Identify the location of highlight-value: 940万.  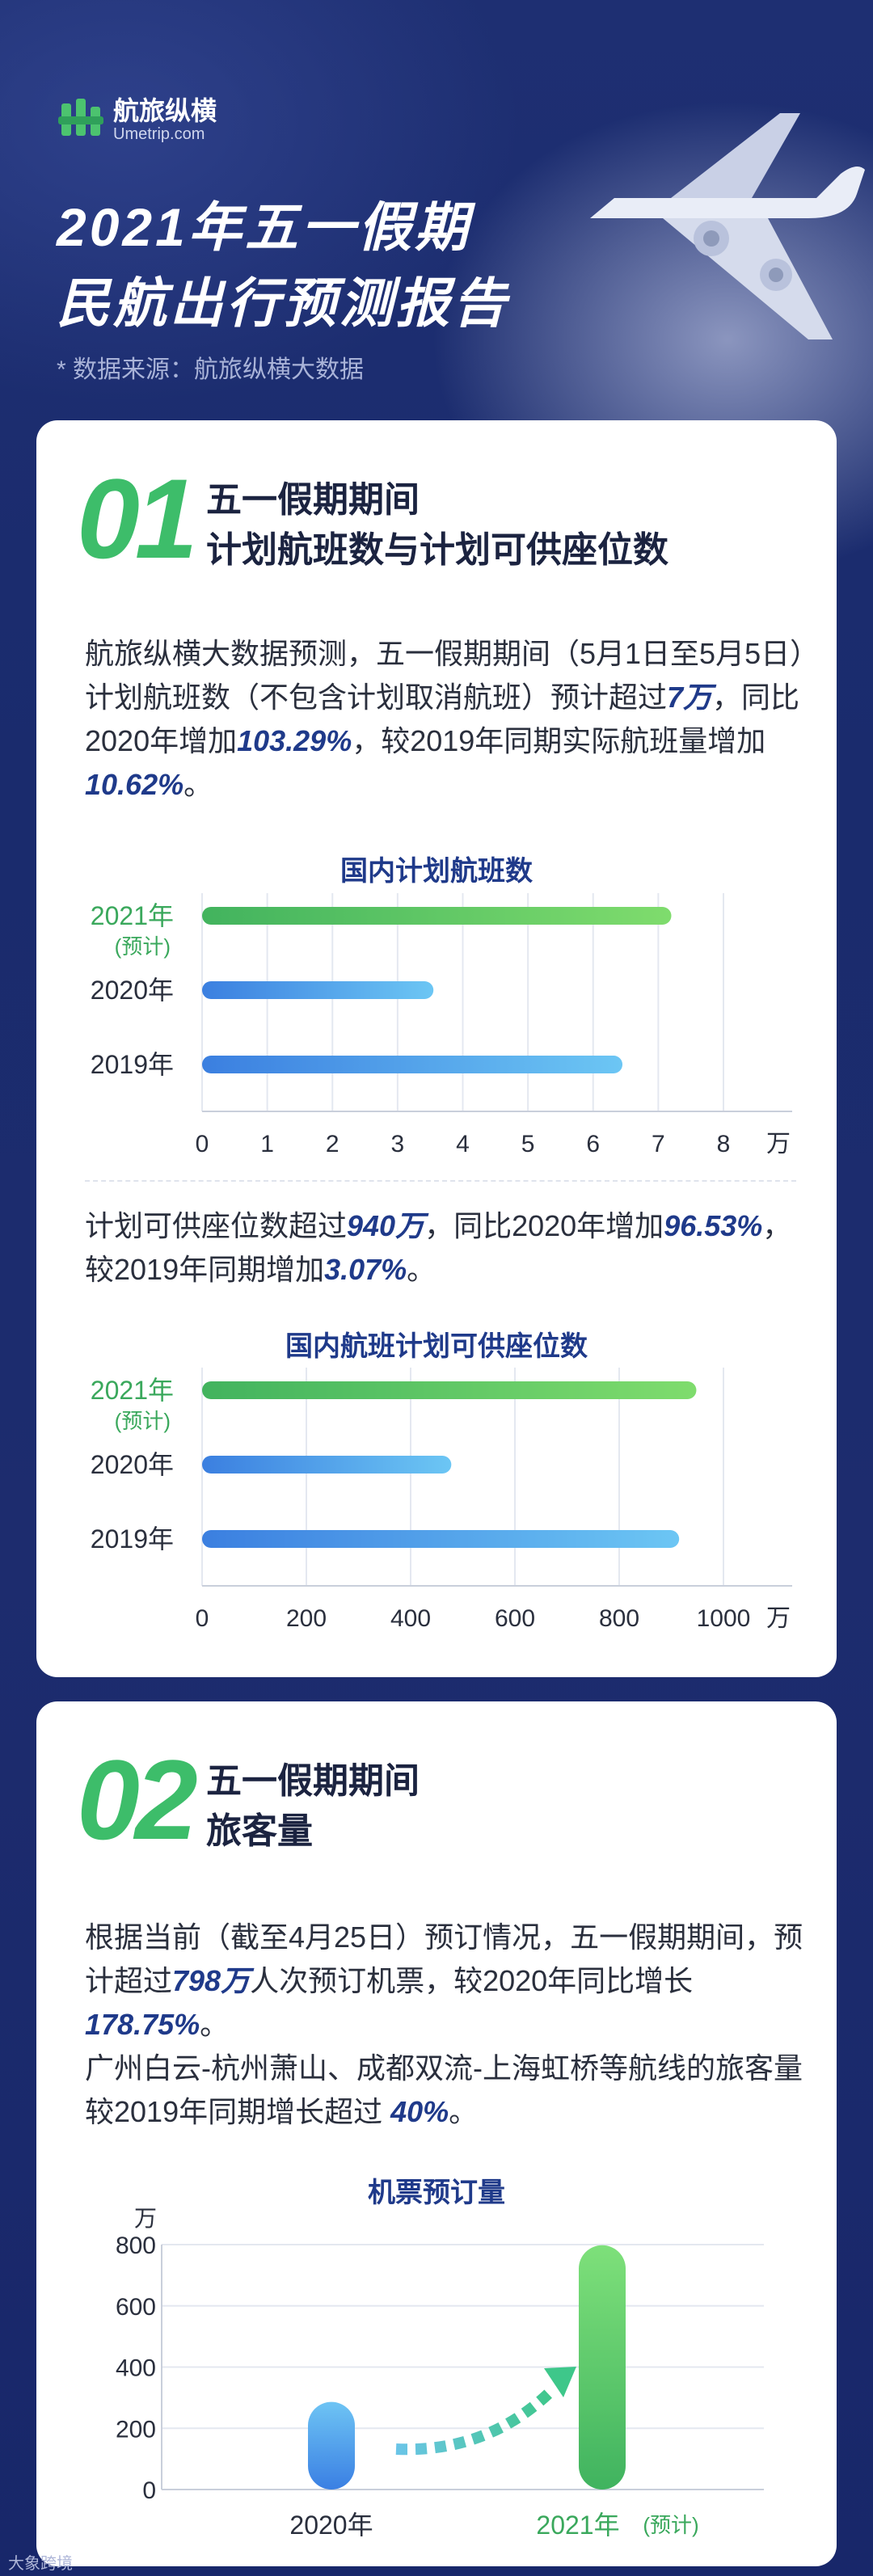
(386, 1225).